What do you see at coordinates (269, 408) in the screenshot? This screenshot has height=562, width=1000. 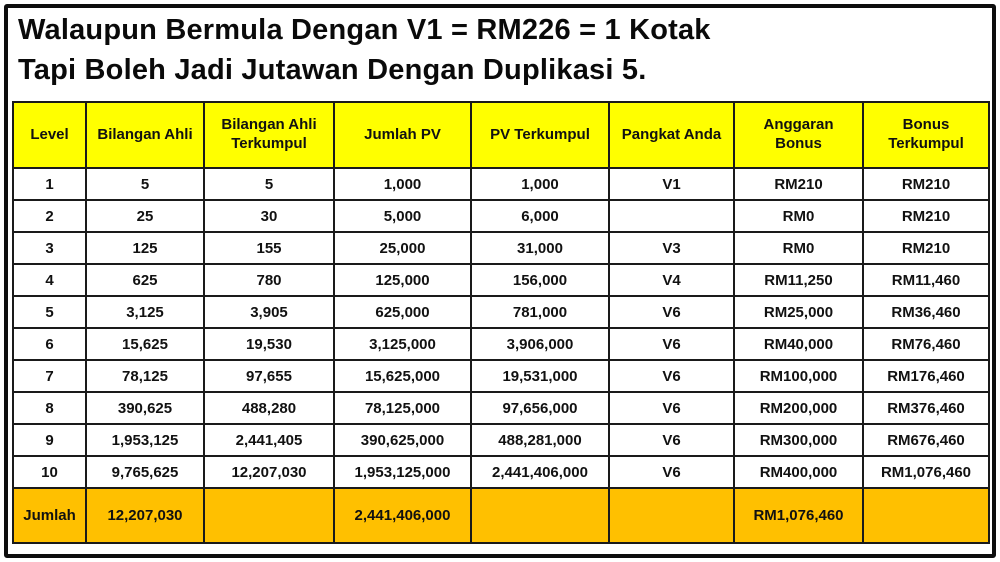 I see `table-cell: 488,280` at bounding box center [269, 408].